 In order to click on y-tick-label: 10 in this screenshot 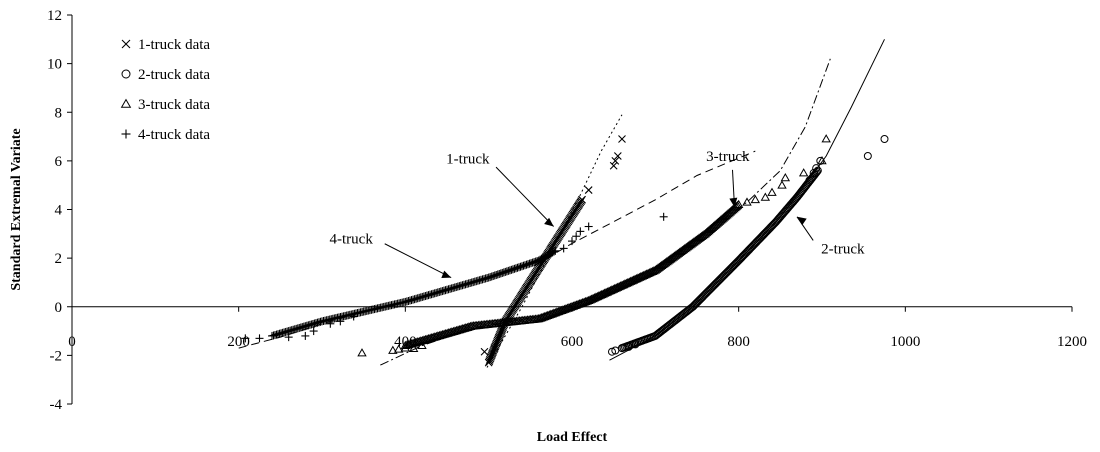, I will do `click(54, 65)`.